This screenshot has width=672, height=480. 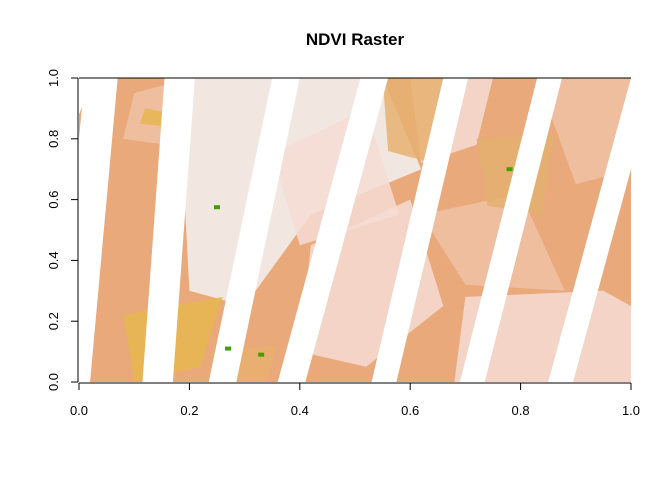 I want to click on x-tick-label: 0.6, so click(x=410, y=410).